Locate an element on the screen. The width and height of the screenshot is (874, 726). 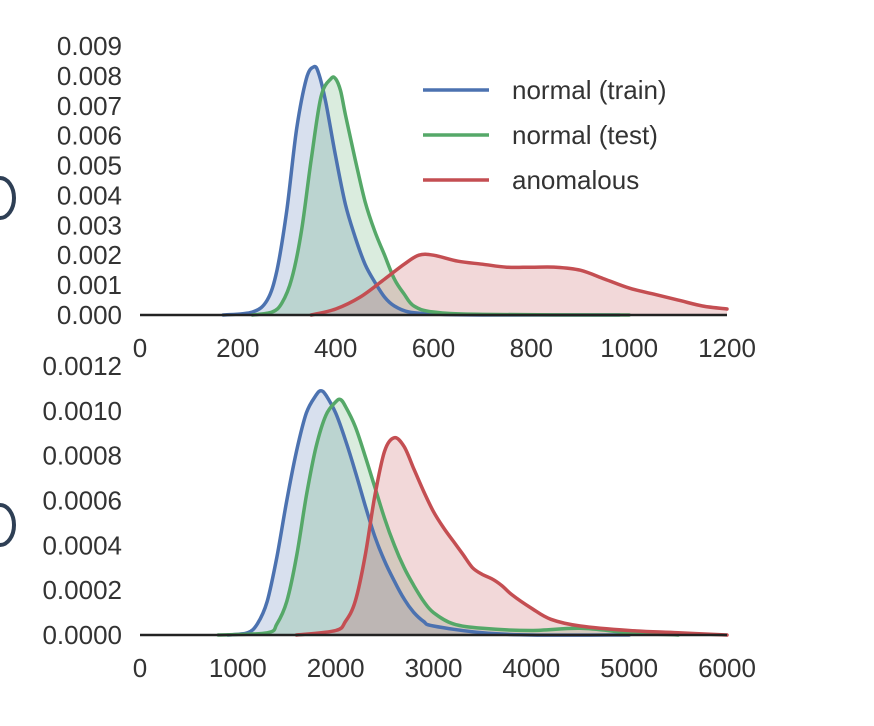
y-tick-label: 0.001 is located at coordinates (89, 285).